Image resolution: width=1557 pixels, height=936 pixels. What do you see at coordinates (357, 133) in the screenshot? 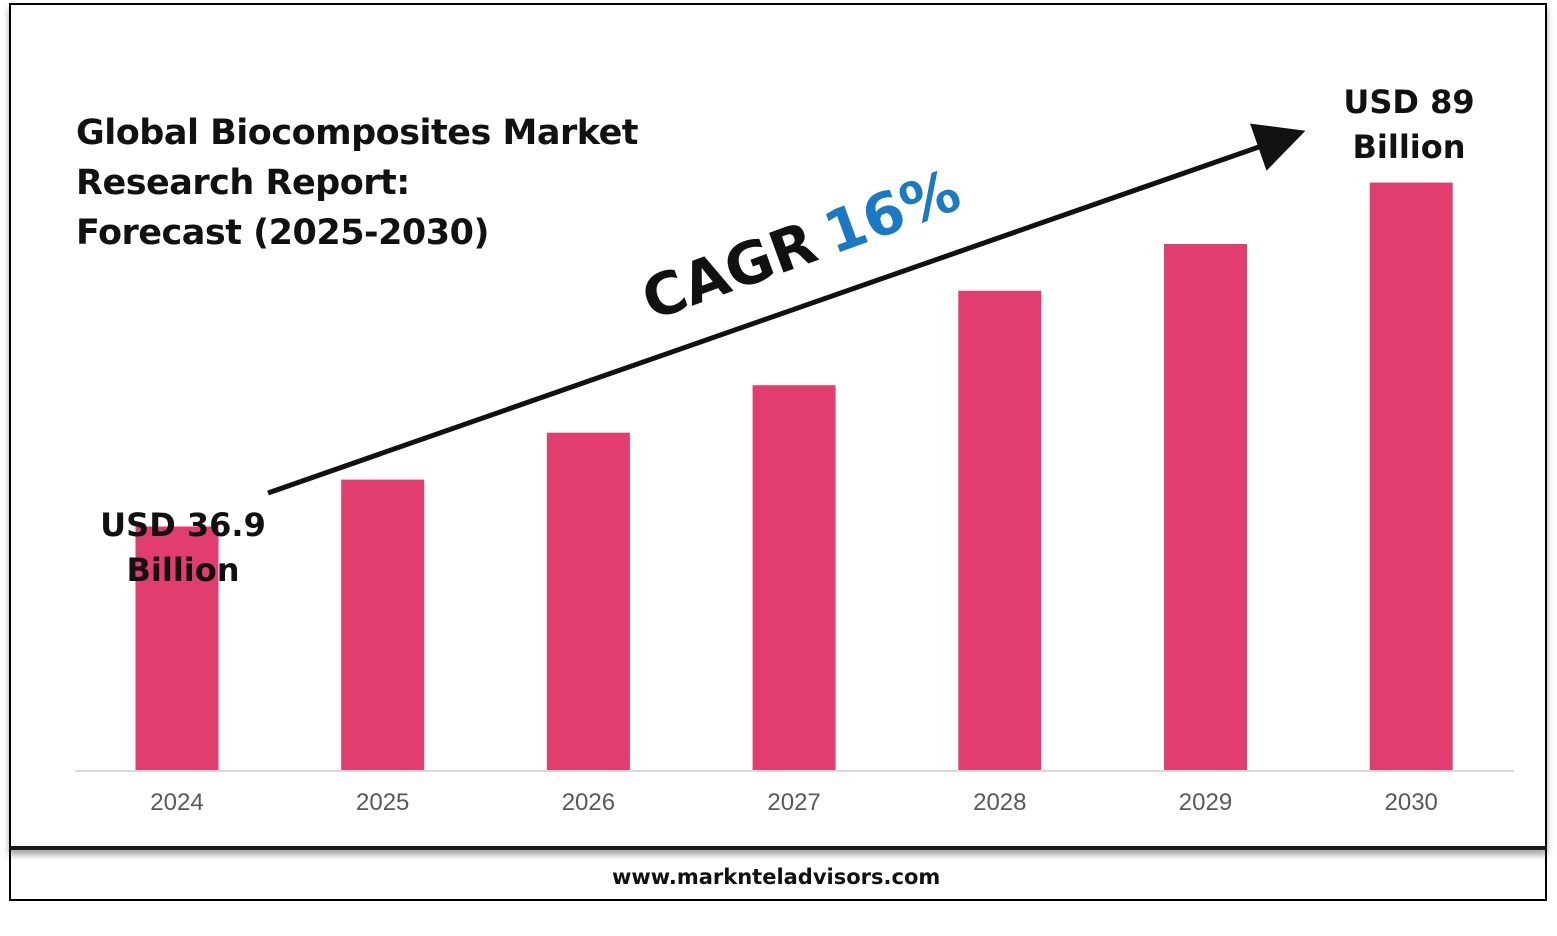
I see `title-line-1: Global Biocomposites Market` at bounding box center [357, 133].